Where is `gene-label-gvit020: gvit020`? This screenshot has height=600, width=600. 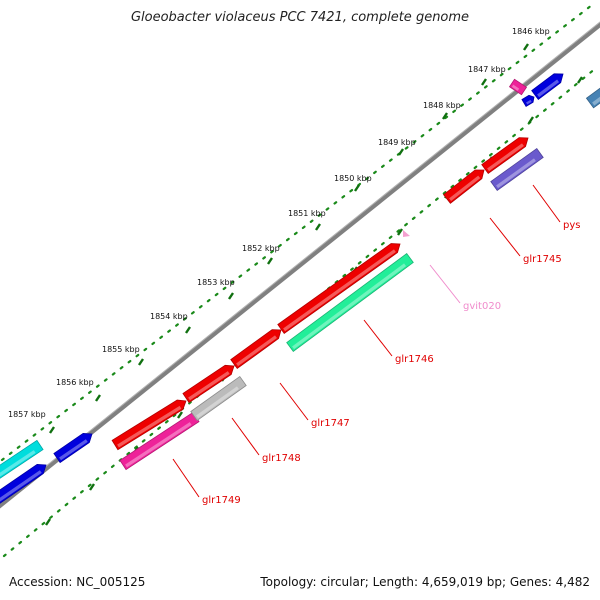 gene-label-gvit020: gvit020 is located at coordinates (482, 306).